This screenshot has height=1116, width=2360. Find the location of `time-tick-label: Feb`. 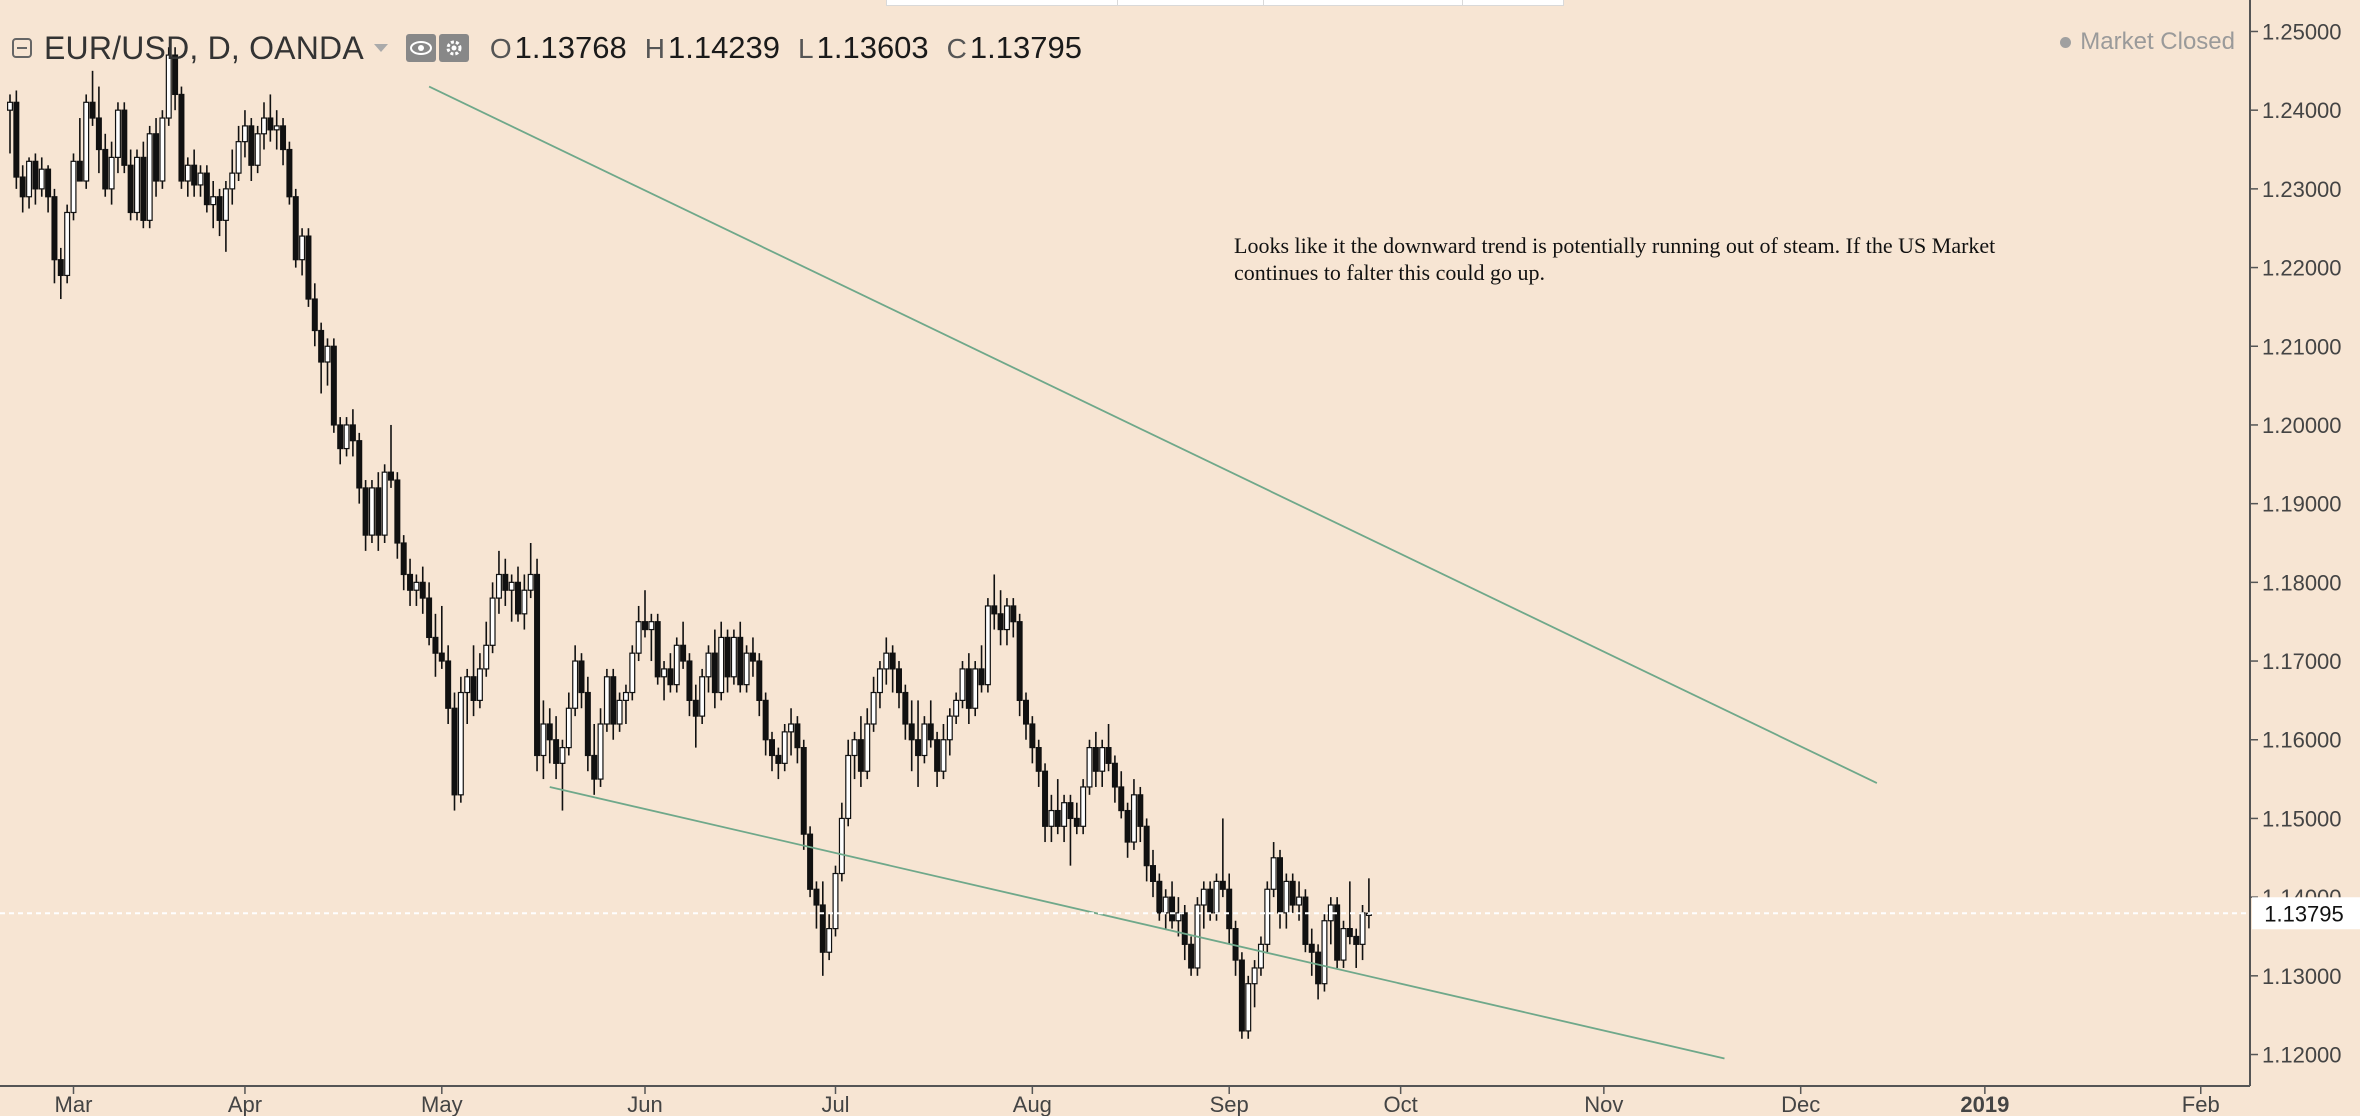

time-tick-label: Feb is located at coordinates (2201, 1104).